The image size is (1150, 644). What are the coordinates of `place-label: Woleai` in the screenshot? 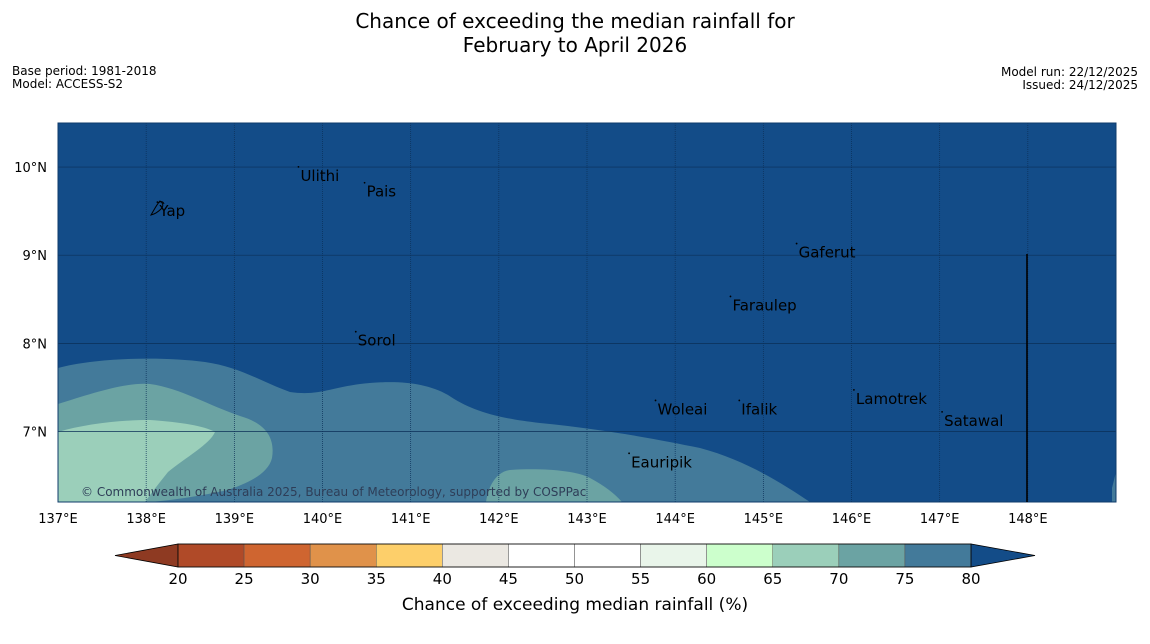 It's located at (683, 409).